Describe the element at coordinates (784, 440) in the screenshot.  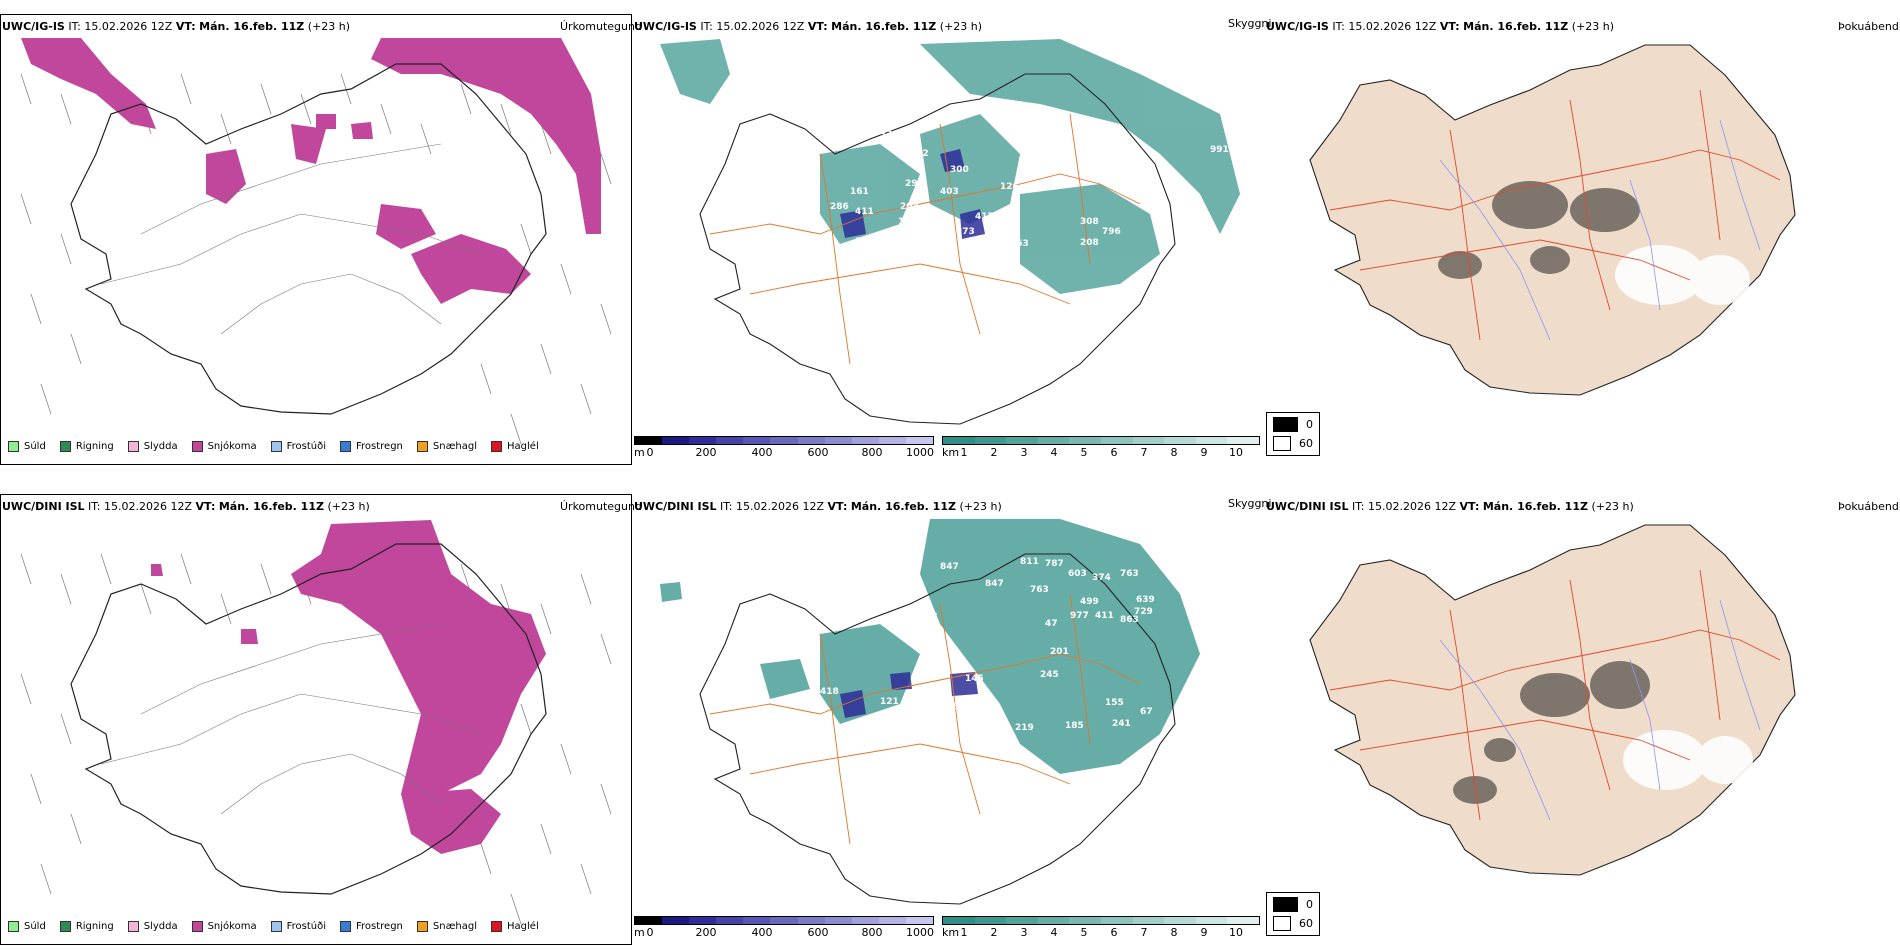
I see `ceiling-colorbar-swatches` at that location.